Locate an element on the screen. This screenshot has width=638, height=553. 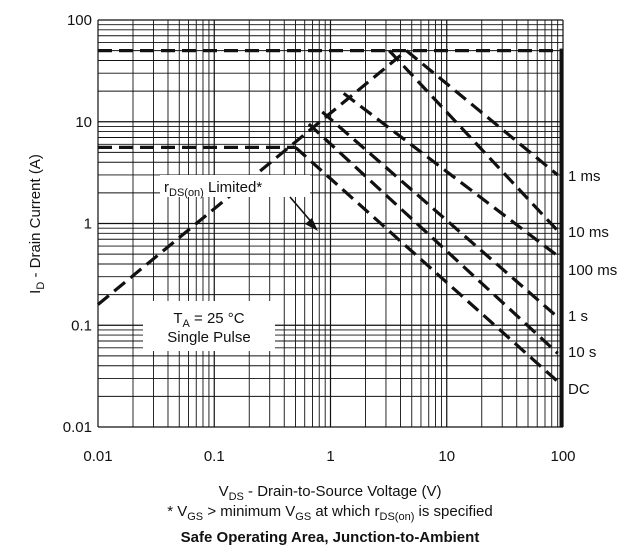
conditions-line1: TA = 25 °C is located at coordinates (208, 320).